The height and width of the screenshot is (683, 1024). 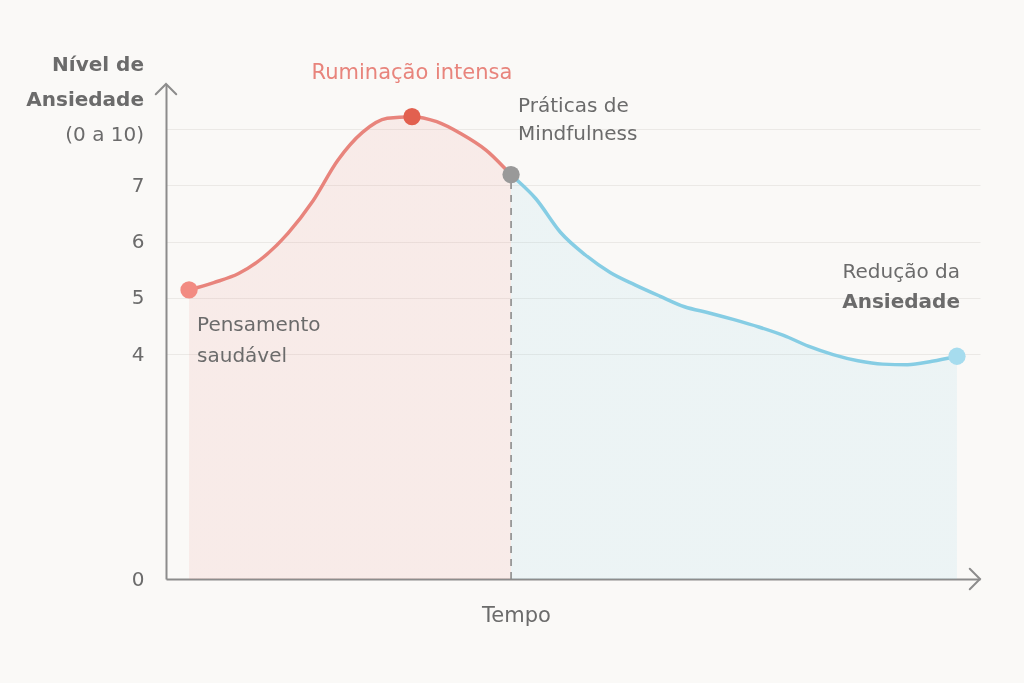 What do you see at coordinates (412, 71) in the screenshot?
I see `text: Ruminação intensa` at bounding box center [412, 71].